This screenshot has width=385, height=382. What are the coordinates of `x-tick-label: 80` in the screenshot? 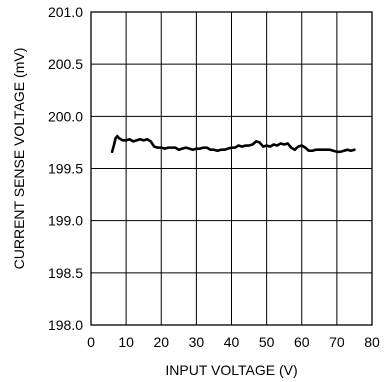 It's located at (372, 342).